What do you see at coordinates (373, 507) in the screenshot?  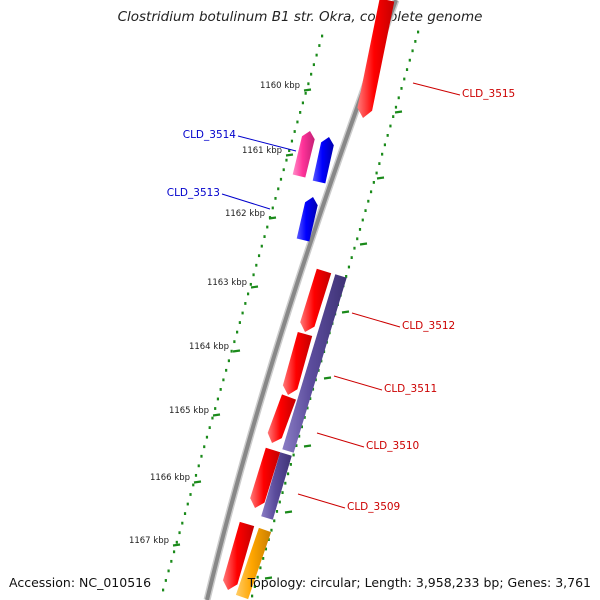 I see `gene-label: CLD_3509` at bounding box center [373, 507].